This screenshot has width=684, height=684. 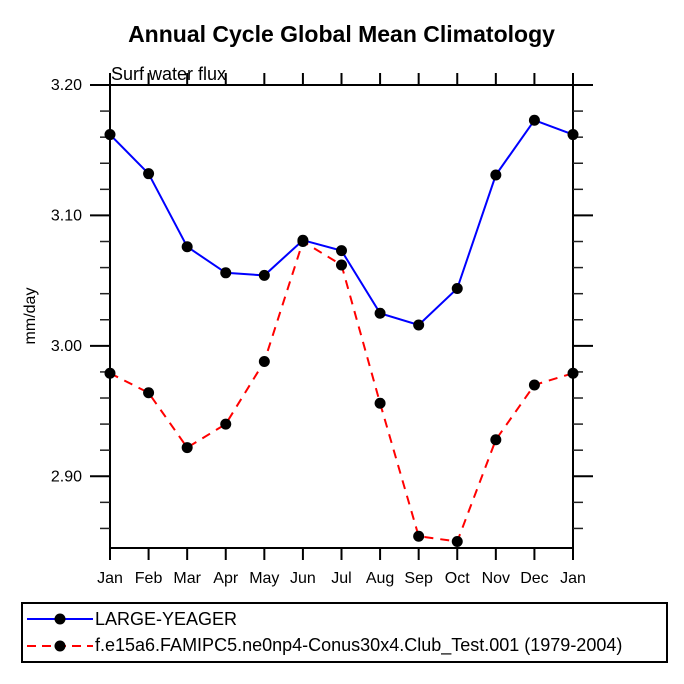 What do you see at coordinates (66, 85) in the screenshot?
I see `y-tick-label: 3.20` at bounding box center [66, 85].